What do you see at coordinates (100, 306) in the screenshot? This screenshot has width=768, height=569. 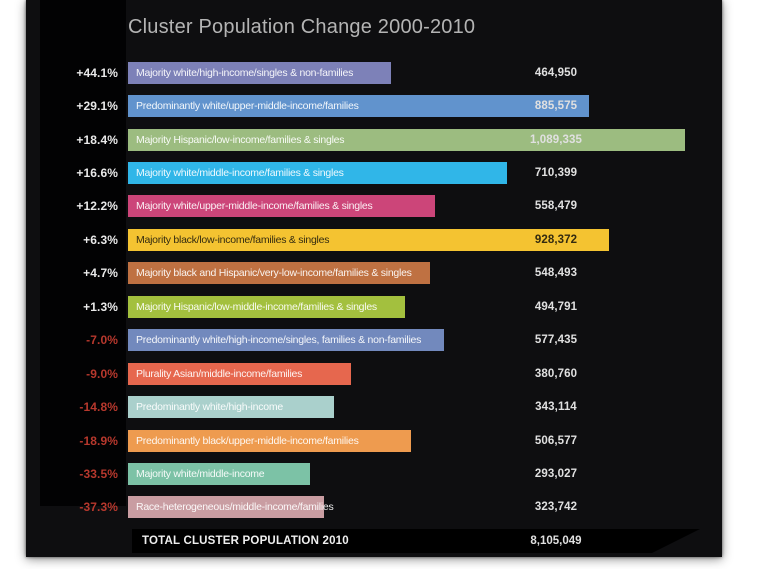 I see `percent-change-label: +1.3%` at bounding box center [100, 306].